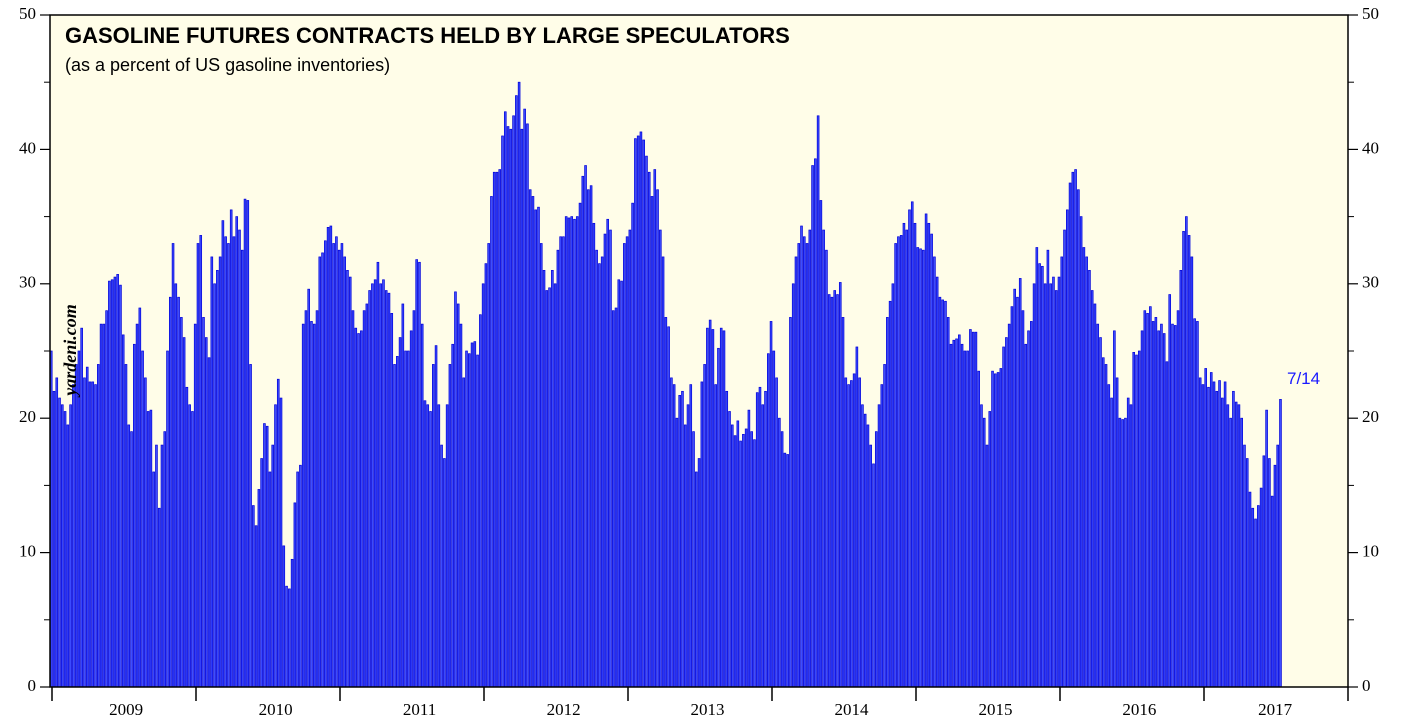  What do you see at coordinates (27, 416) in the screenshot?
I see `y-tick-label: 20` at bounding box center [27, 416].